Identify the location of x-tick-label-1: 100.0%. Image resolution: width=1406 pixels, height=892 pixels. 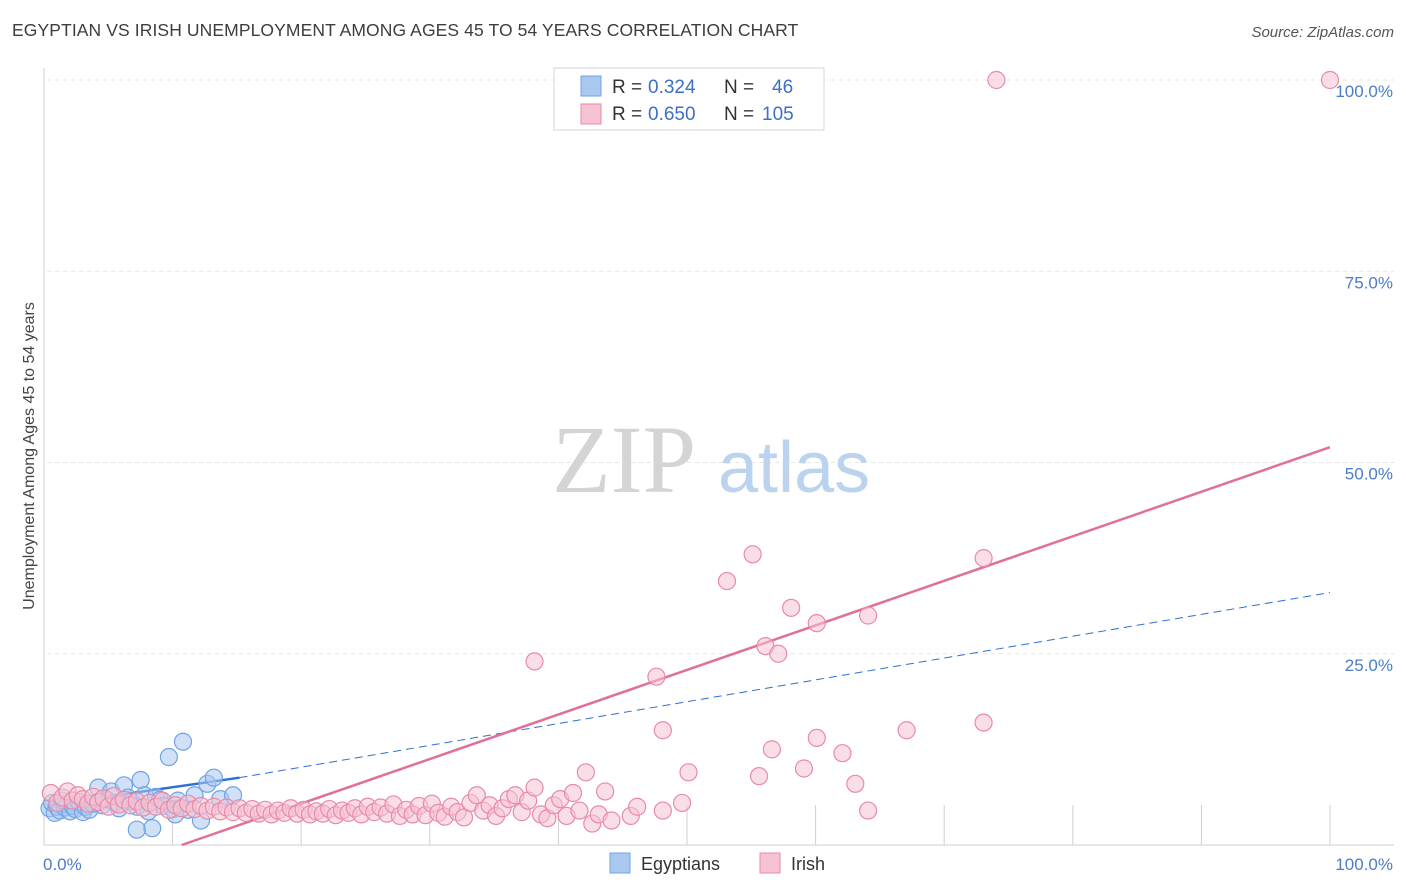
(1364, 864).